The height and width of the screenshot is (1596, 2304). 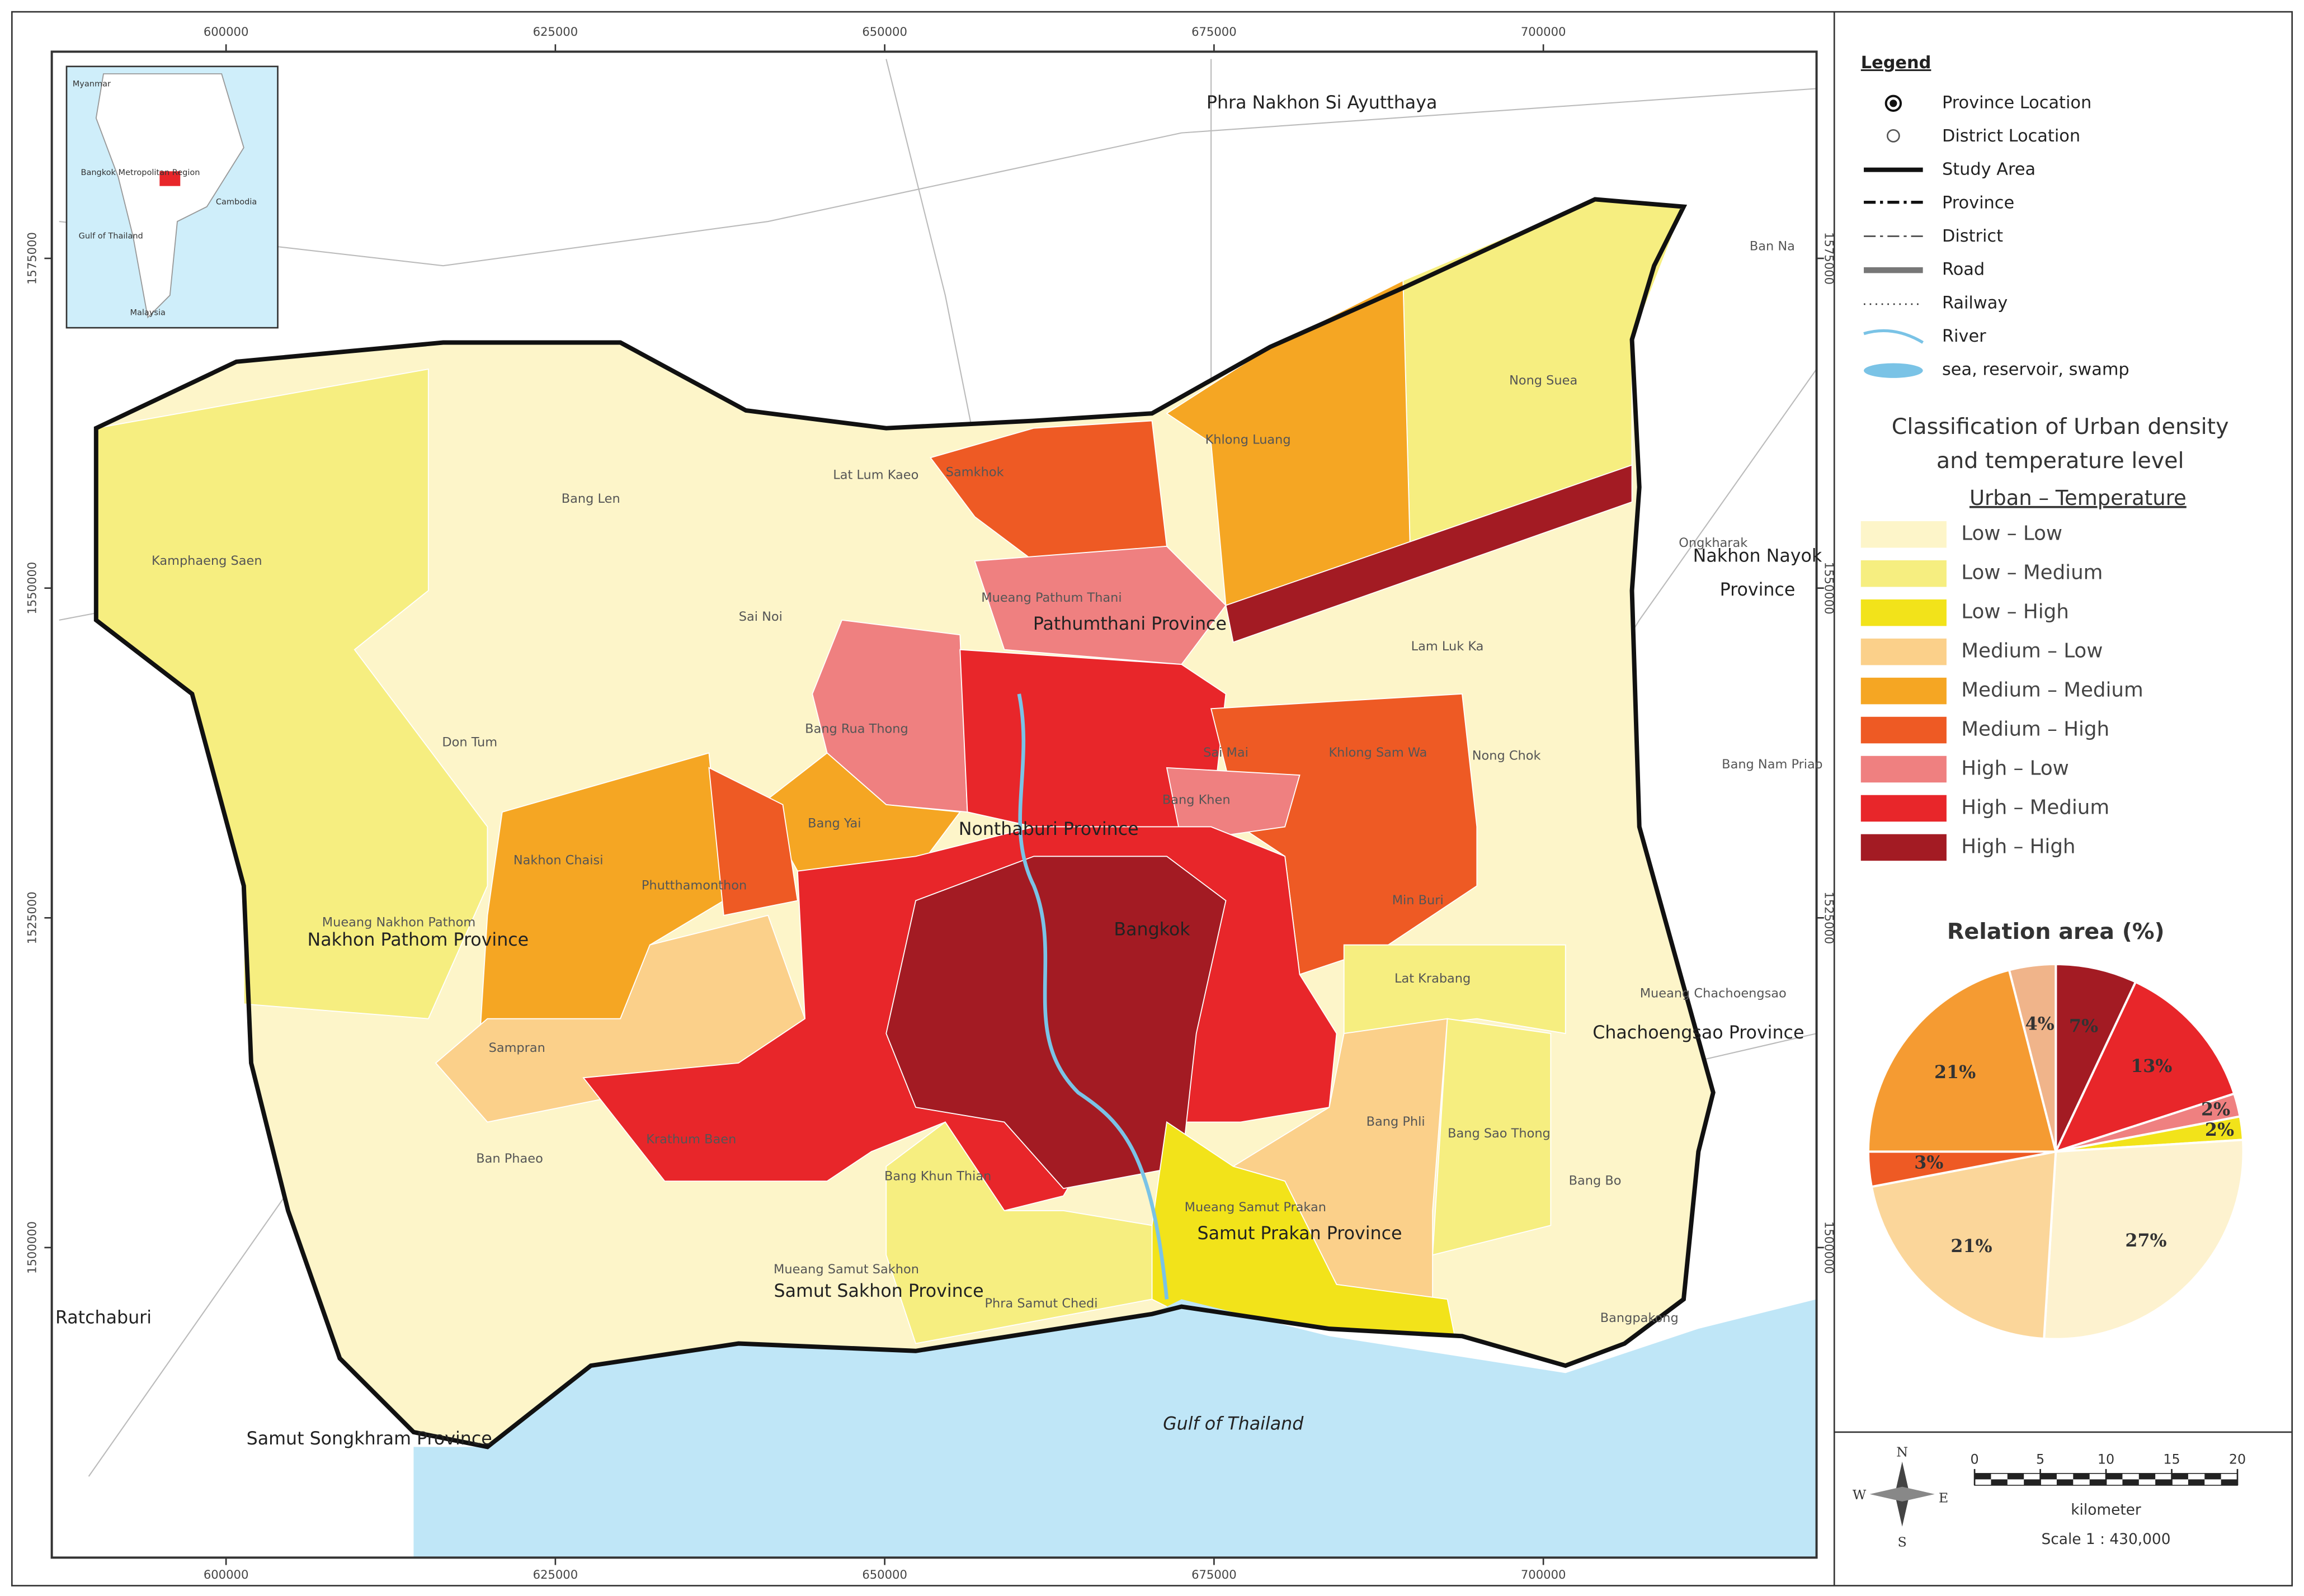 I want to click on place-label: Nakhon Pathom Province, so click(x=418, y=940).